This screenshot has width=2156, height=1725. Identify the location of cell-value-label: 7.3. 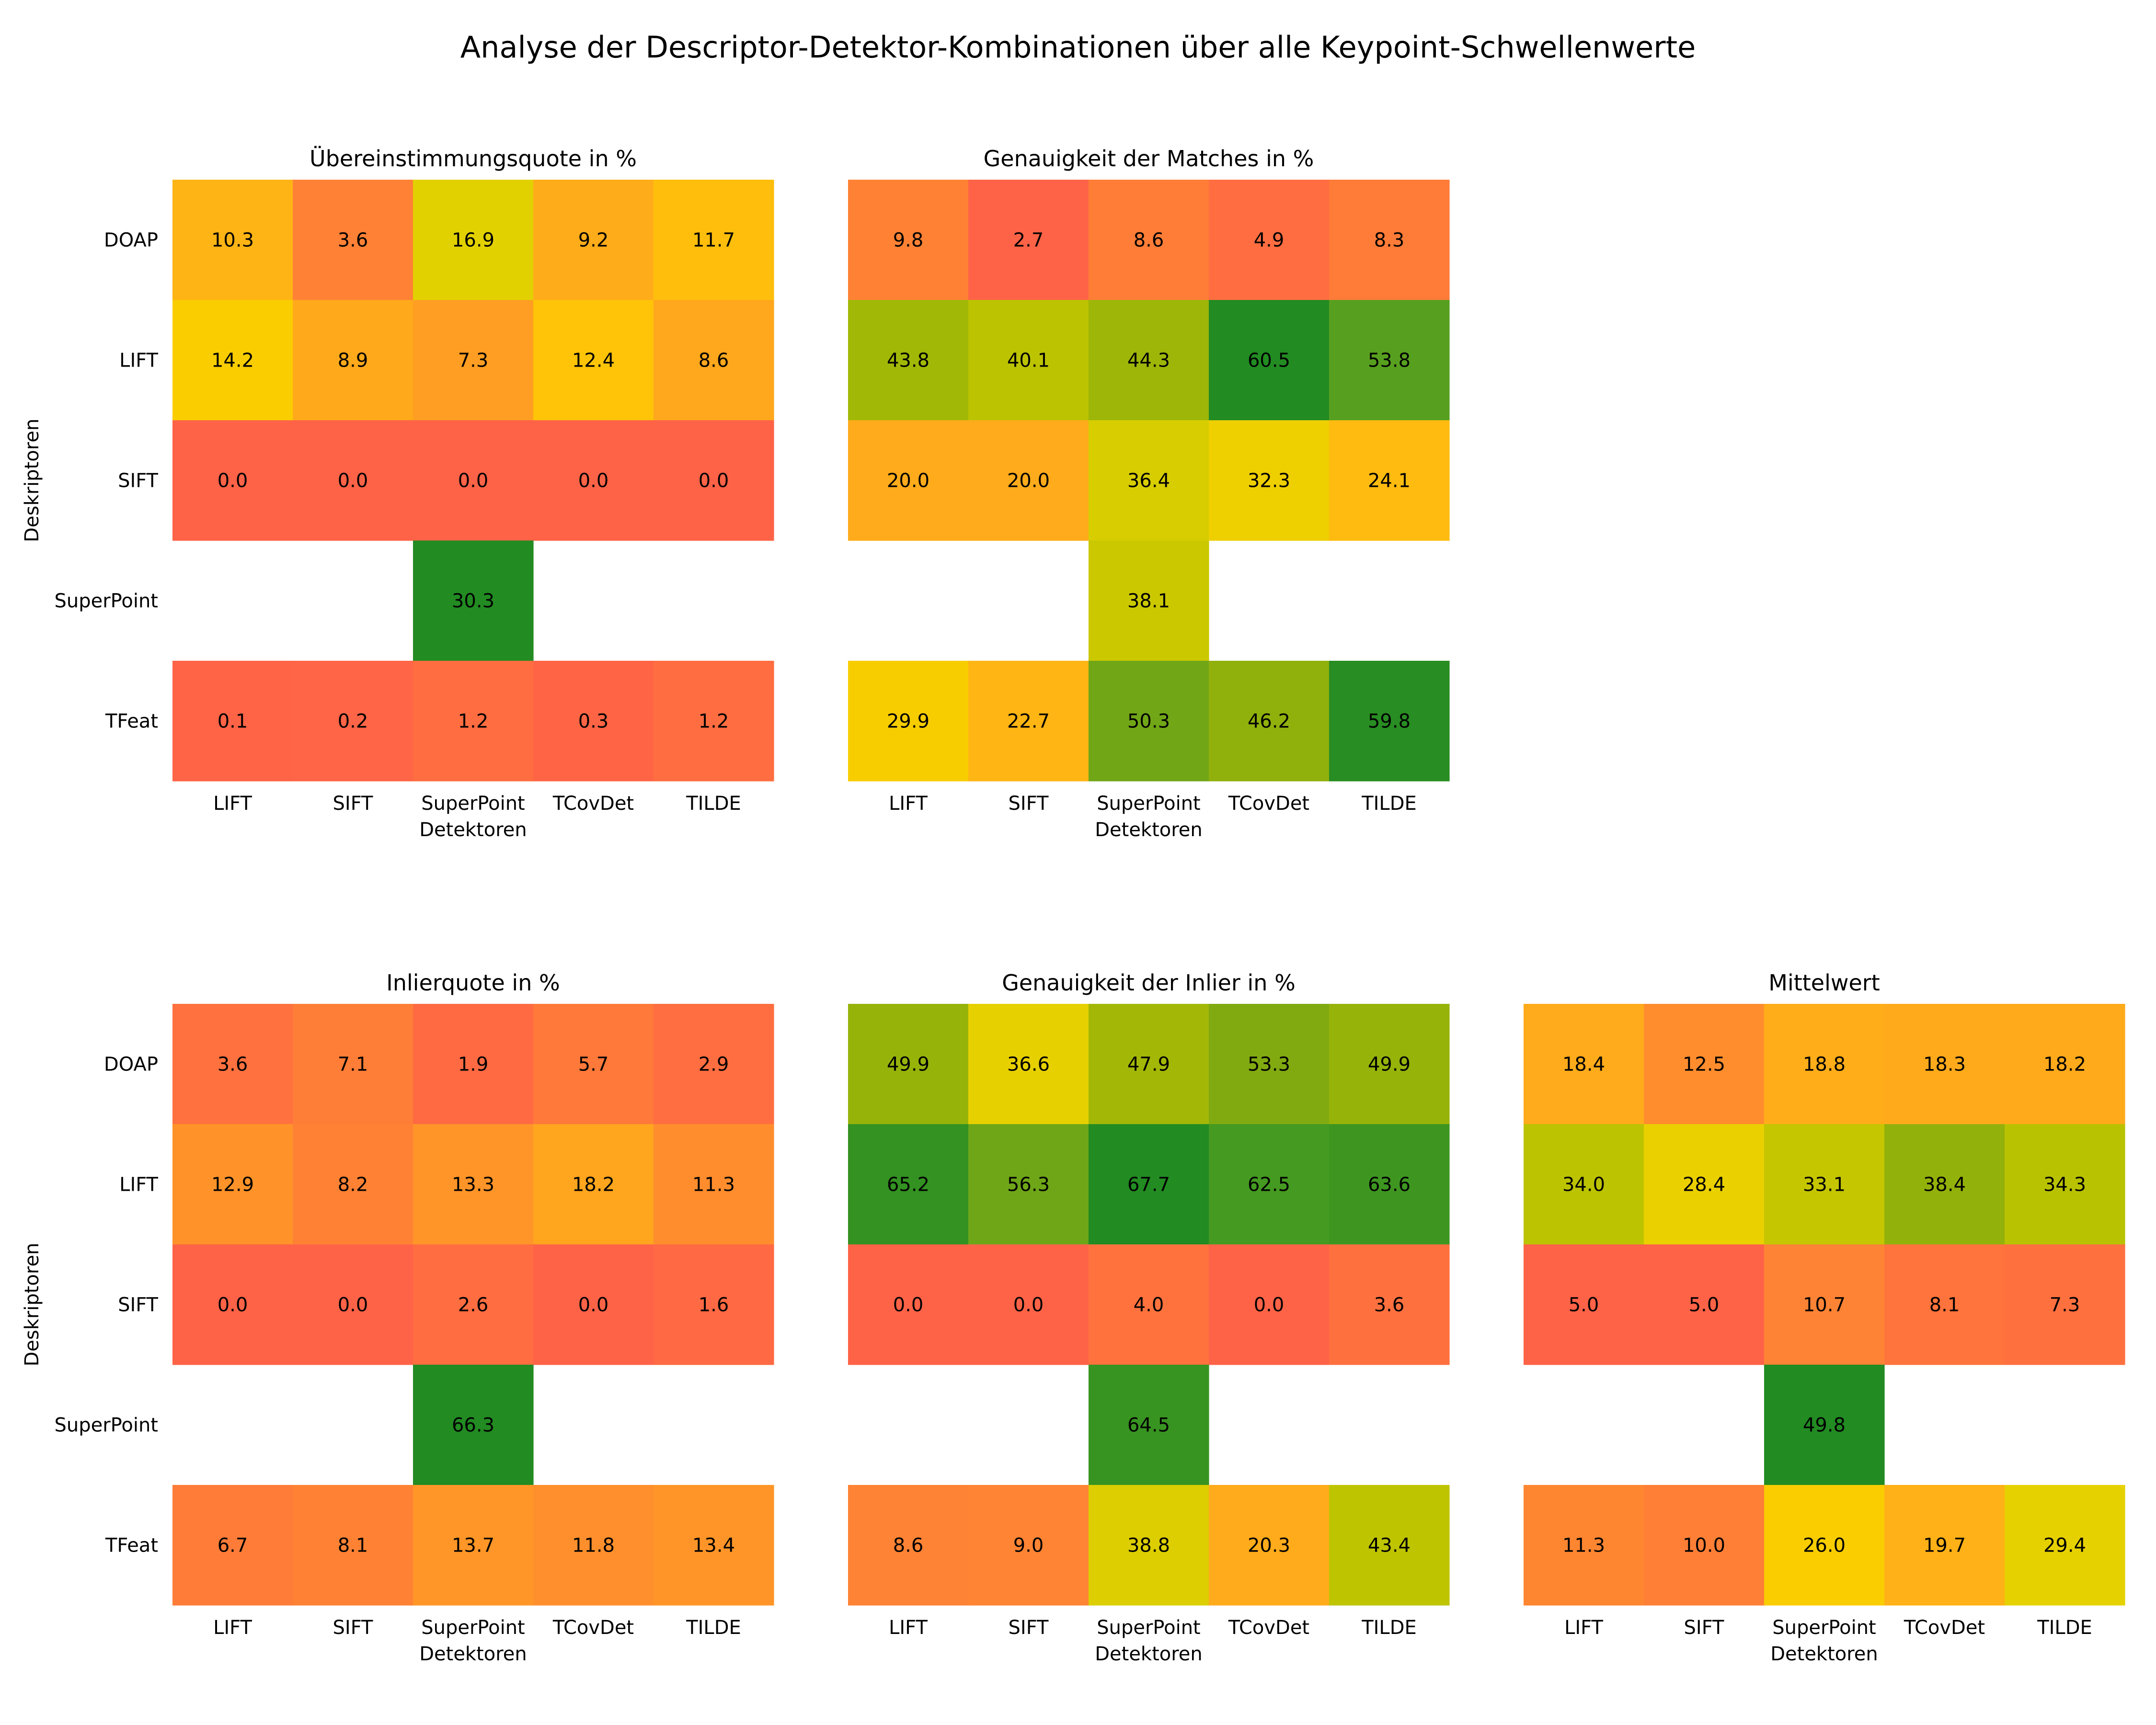
(473, 361).